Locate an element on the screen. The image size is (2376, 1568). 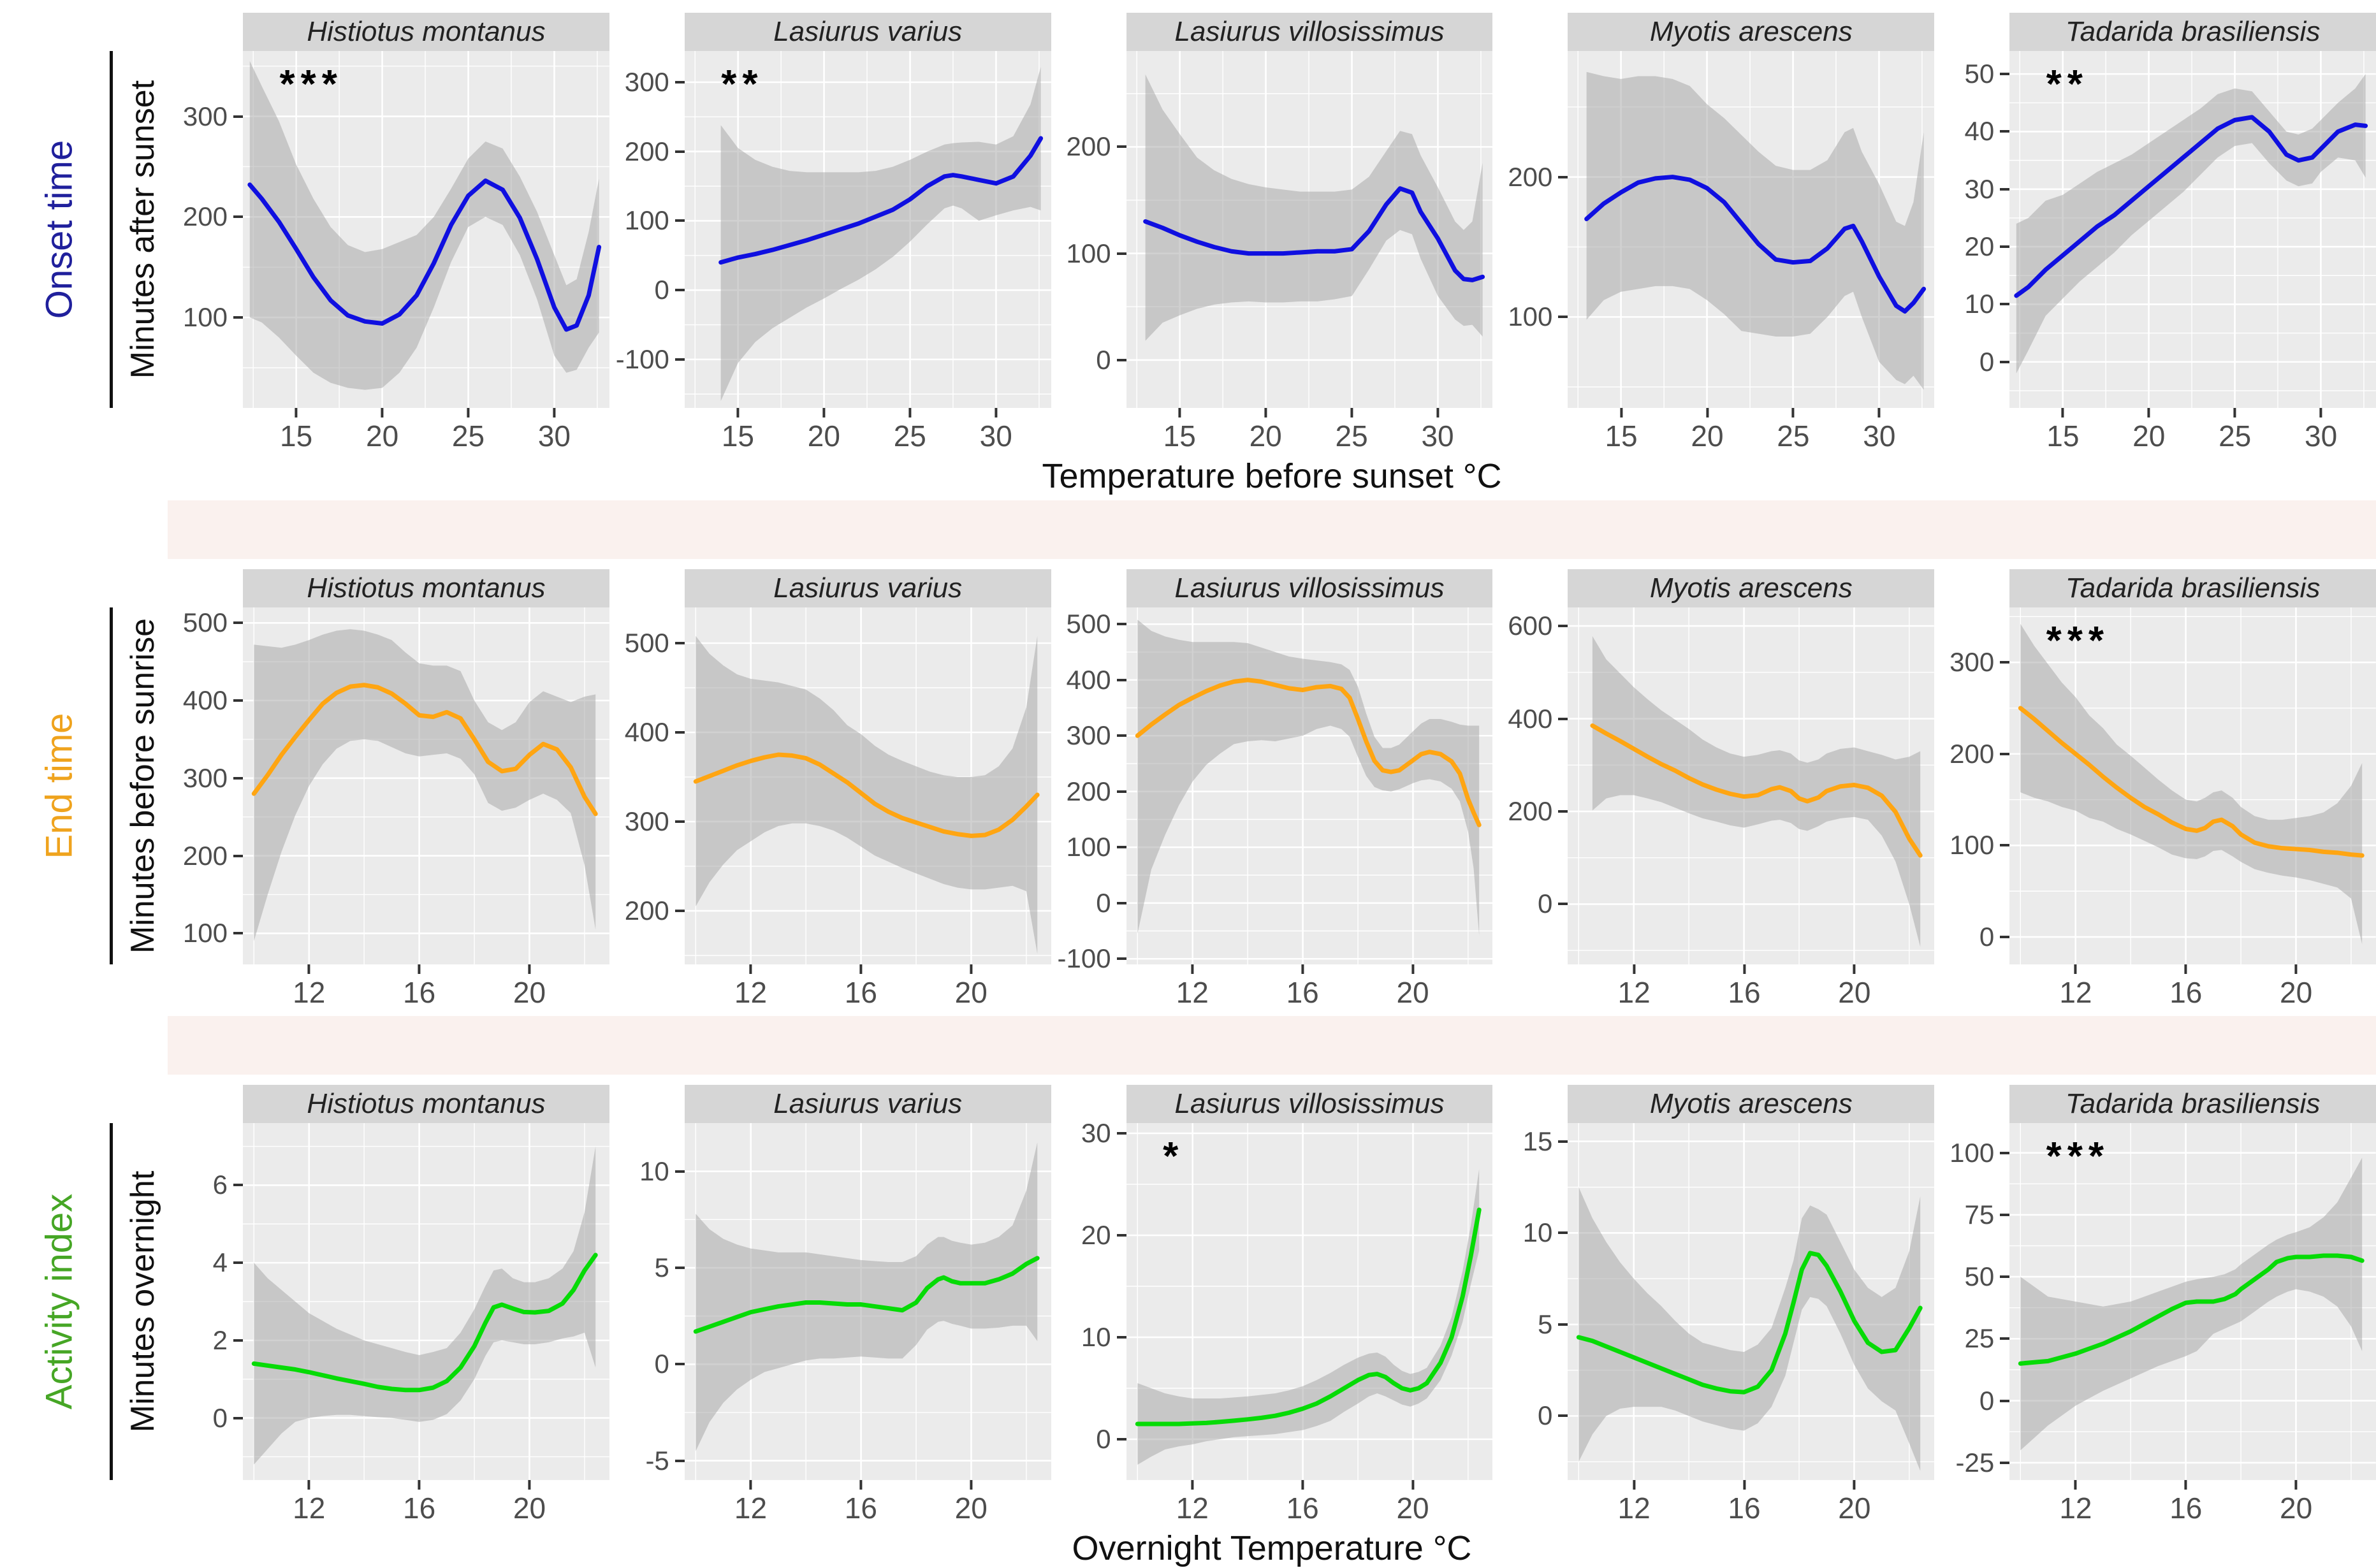
facet-strip-title: Histiotus montanus is located at coordinates (426, 32).